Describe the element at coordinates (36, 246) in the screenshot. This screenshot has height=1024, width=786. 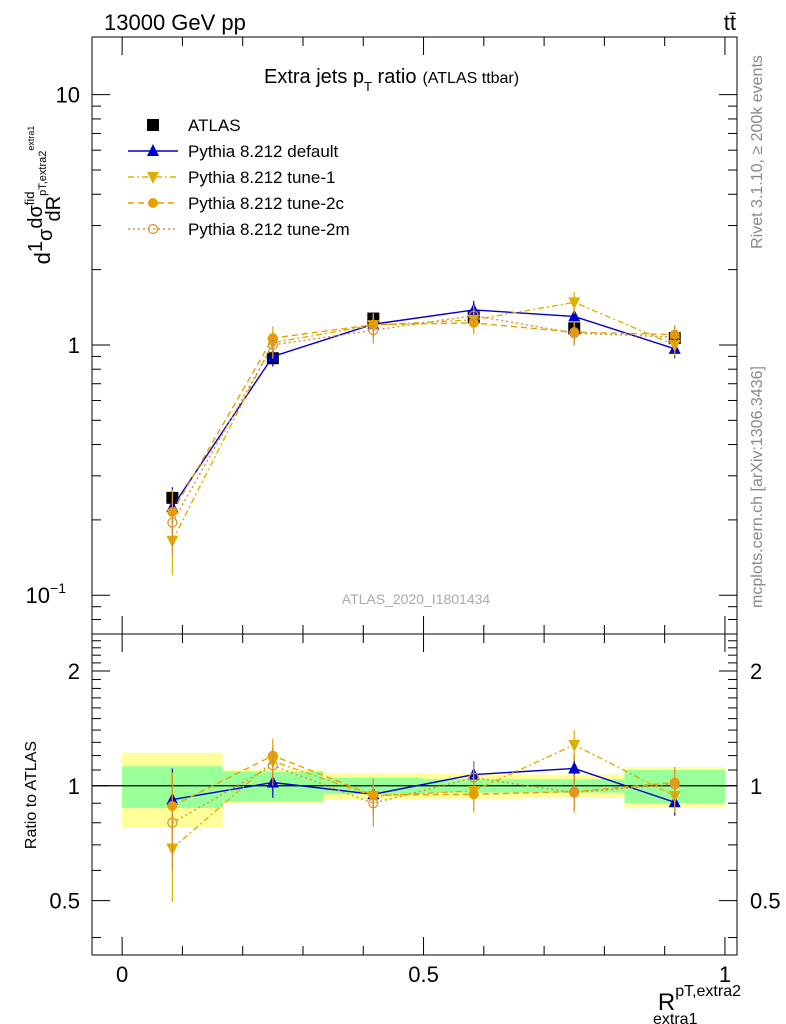
I see `main-ylabel-frac: 1` at that location.